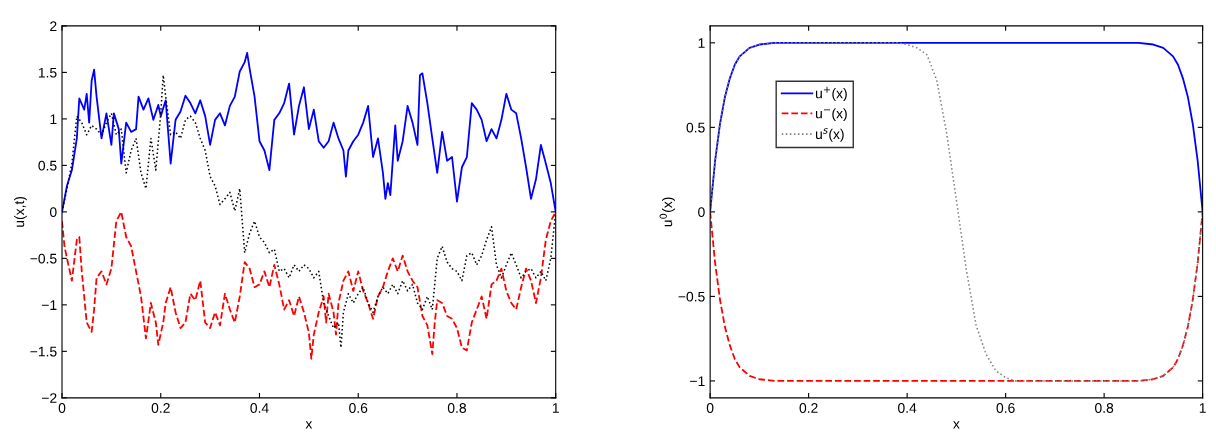  Describe the element at coordinates (43, 351) in the screenshot. I see `y-tick-label: −1.5` at that location.